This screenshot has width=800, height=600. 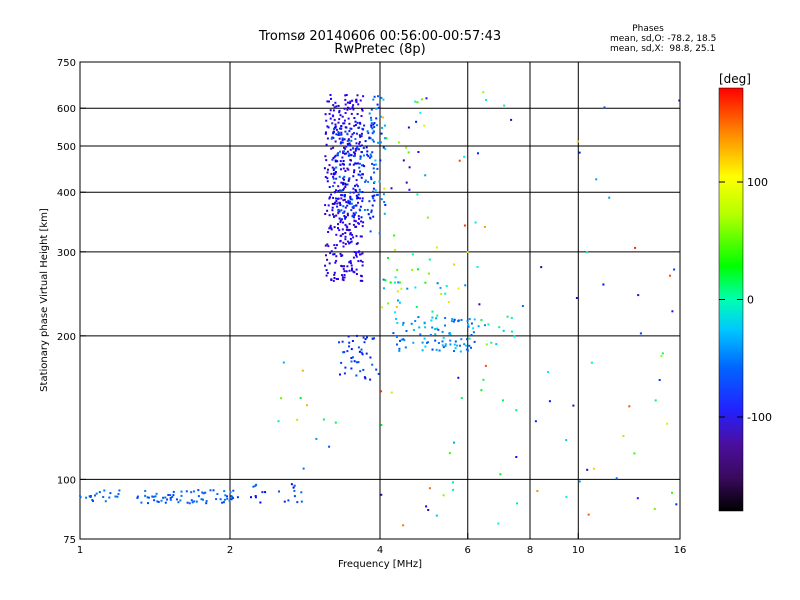 What do you see at coordinates (648, 29) in the screenshot?
I see `legend-heading: Phases` at bounding box center [648, 29].